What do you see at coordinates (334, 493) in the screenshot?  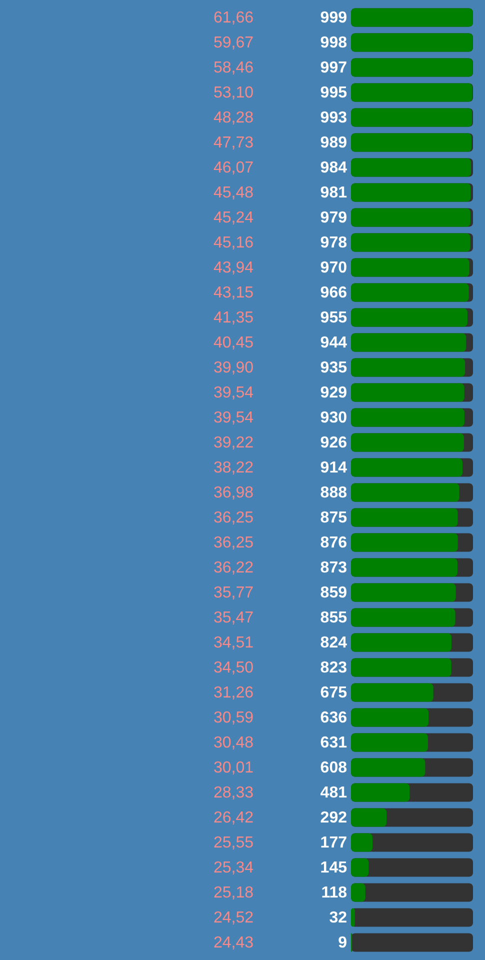 I see `data-label: 888` at bounding box center [334, 493].